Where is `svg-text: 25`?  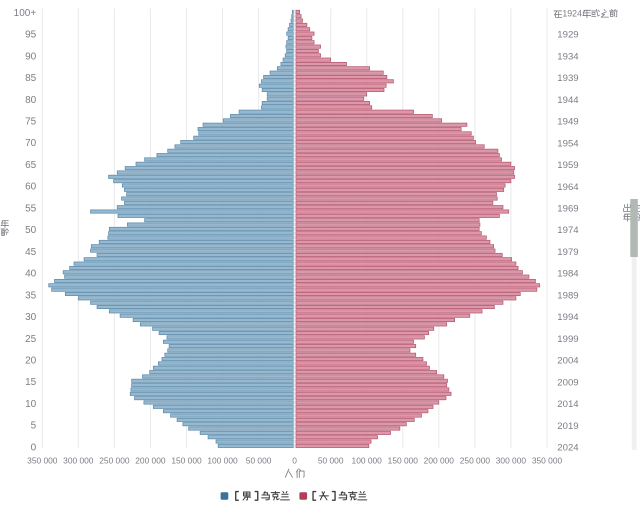
svg-text: 25 is located at coordinates (31, 339).